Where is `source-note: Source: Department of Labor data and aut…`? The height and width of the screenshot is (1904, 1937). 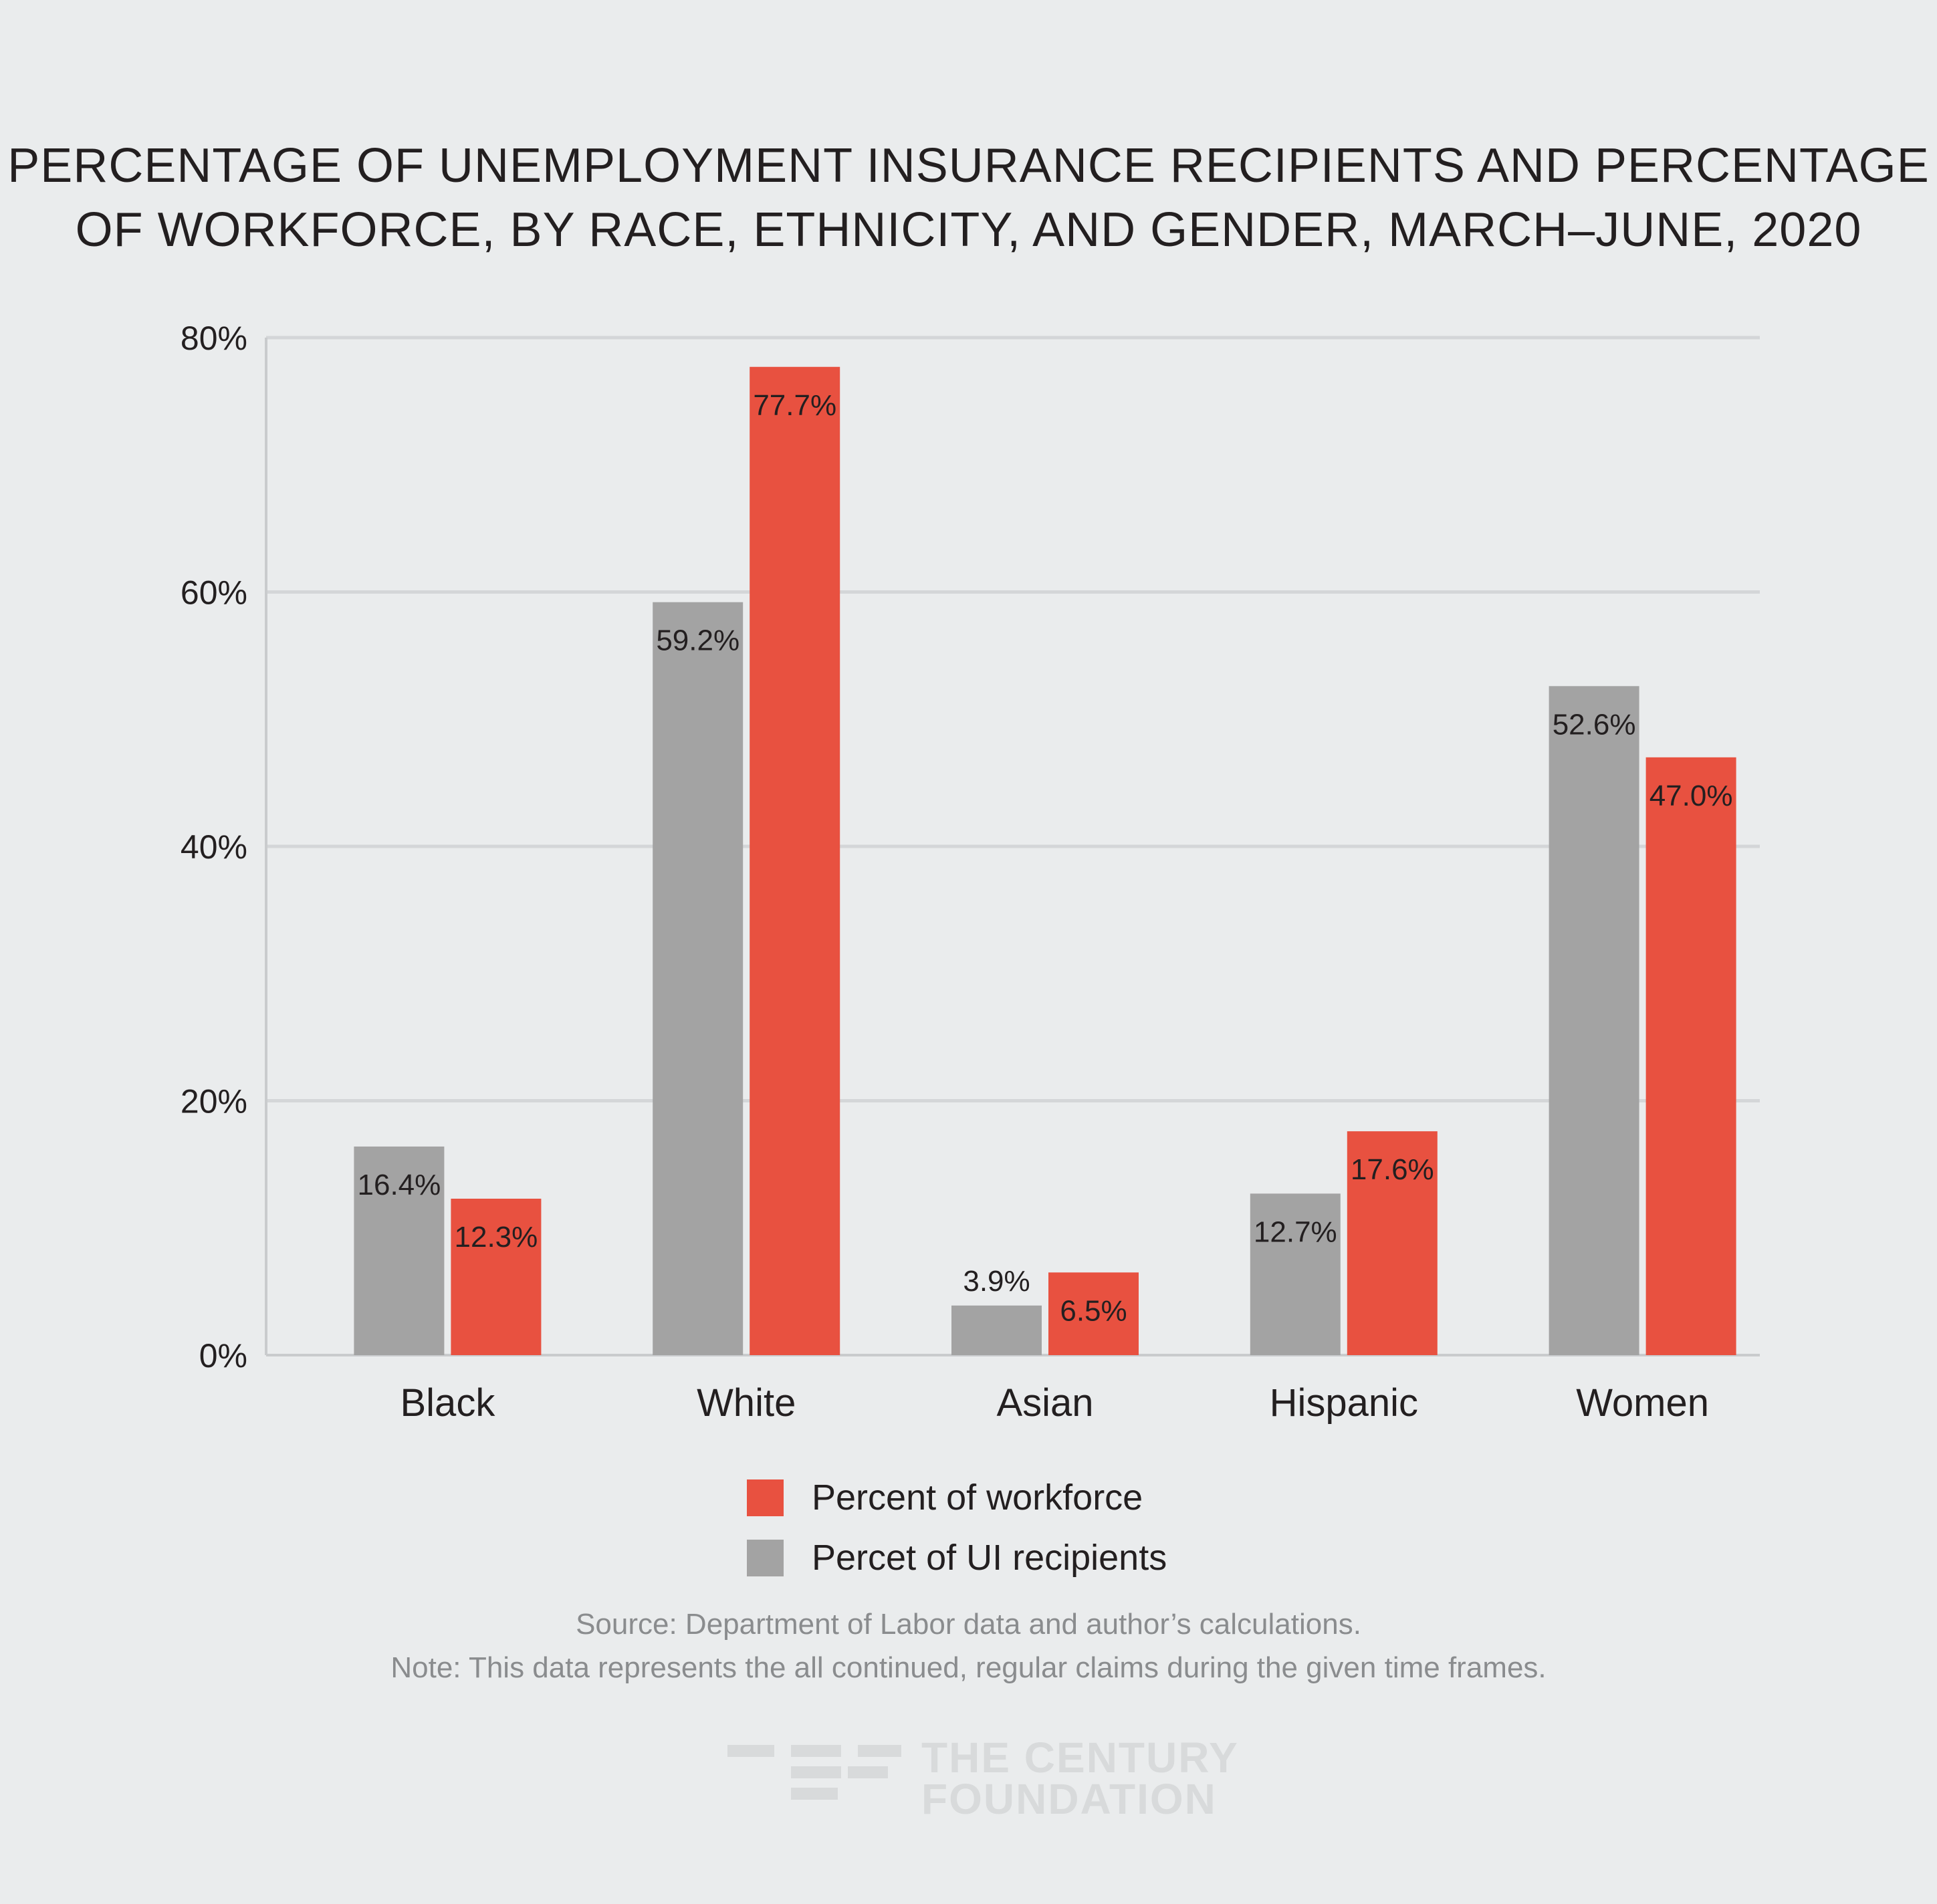
source-note: Source: Department of Labor data and aut… is located at coordinates (968, 1624).